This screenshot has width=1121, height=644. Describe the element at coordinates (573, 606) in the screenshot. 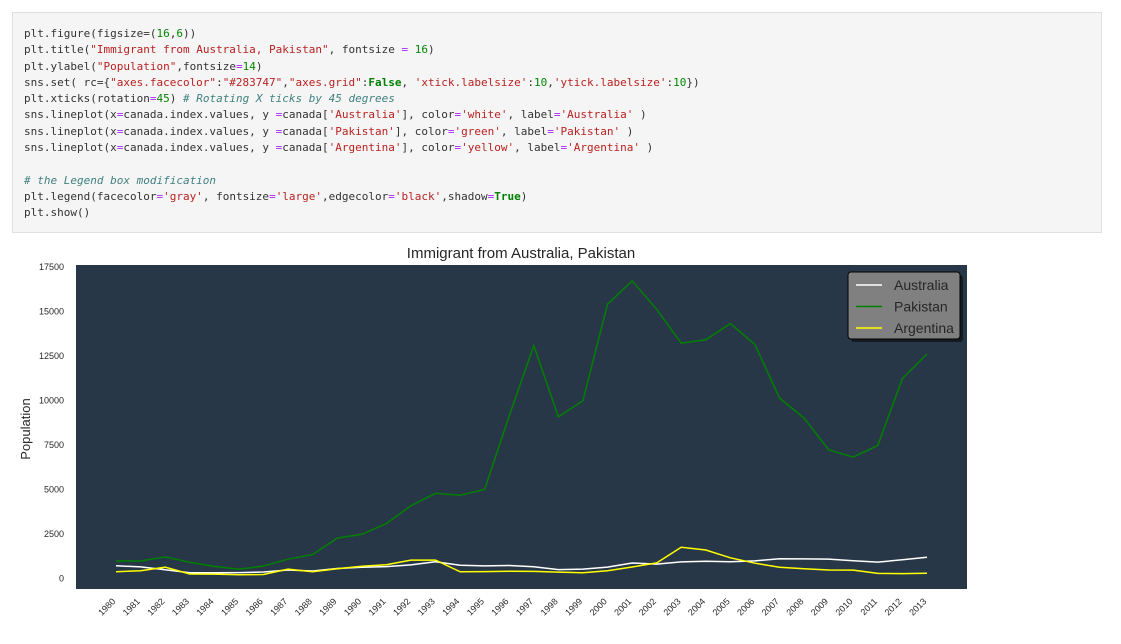

I see `x-tick-label: 1999` at that location.